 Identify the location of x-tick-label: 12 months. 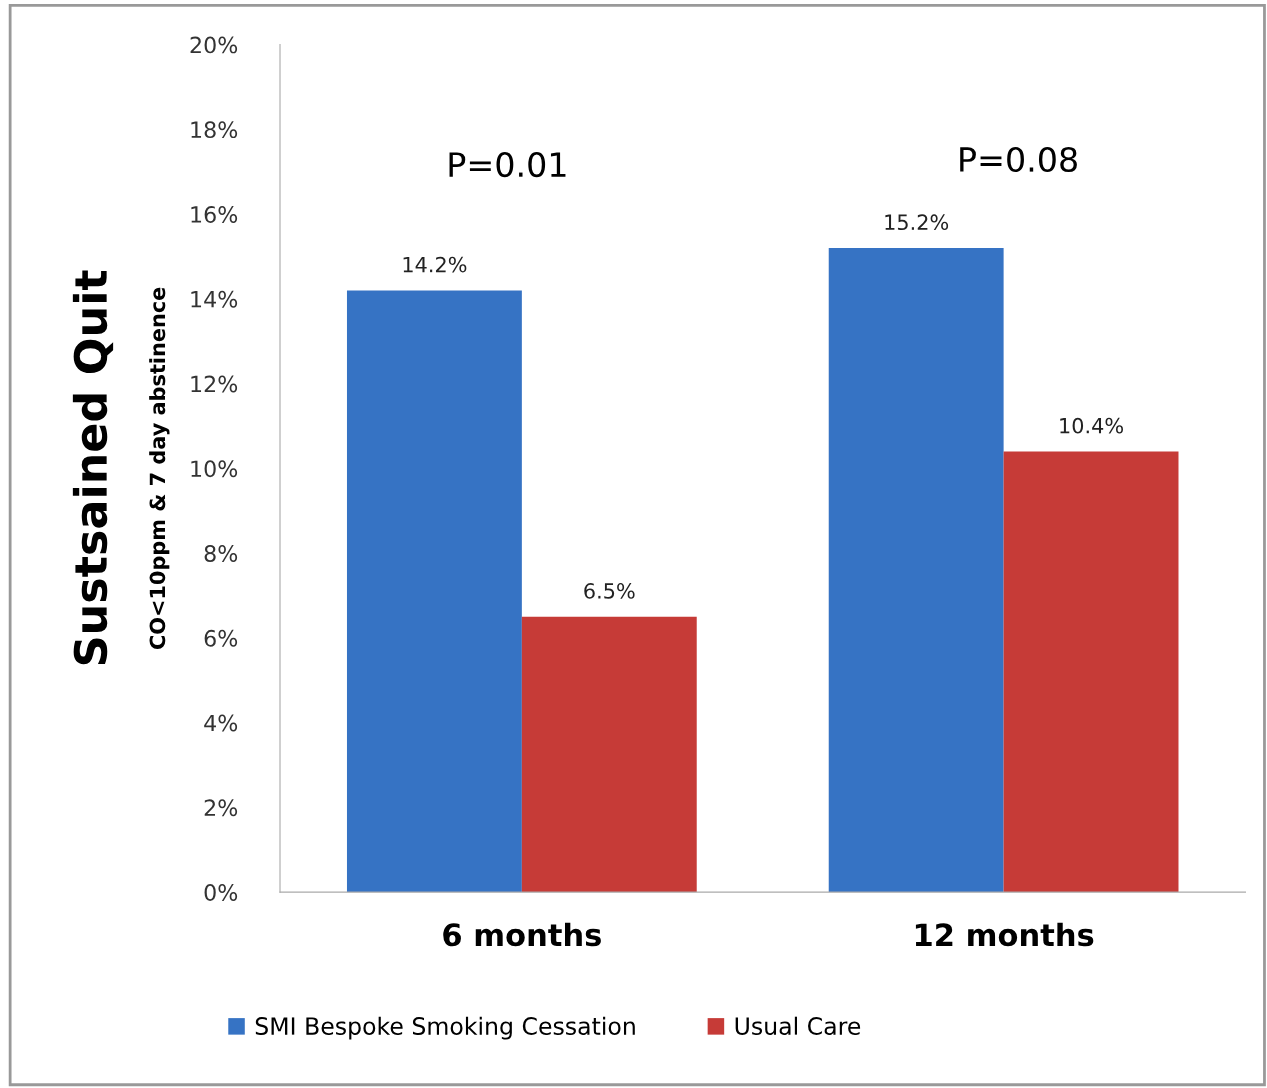
(1004, 934).